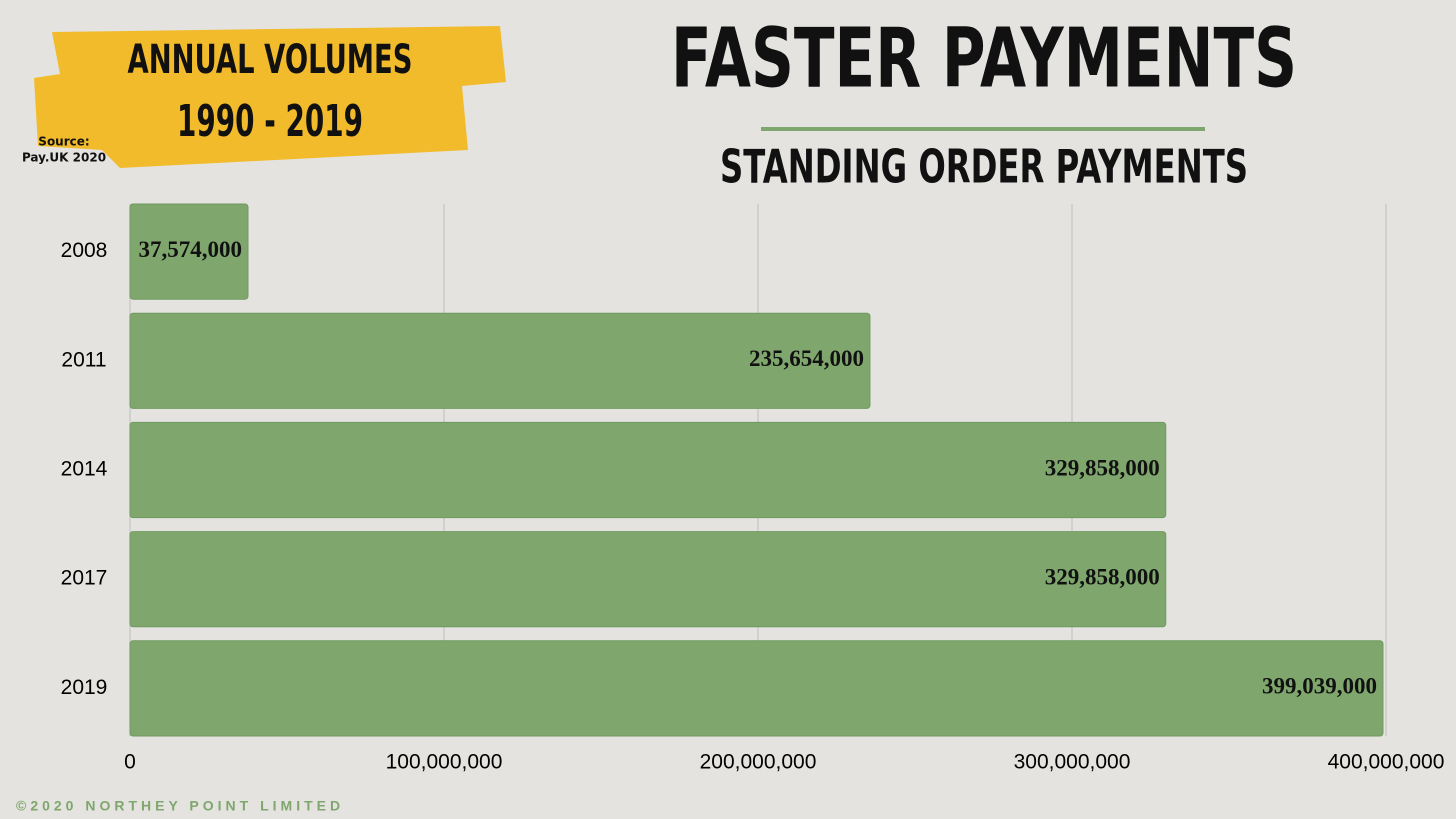 This screenshot has height=819, width=1456. I want to click on source-text: Pay.UK 2020, so click(64, 158).